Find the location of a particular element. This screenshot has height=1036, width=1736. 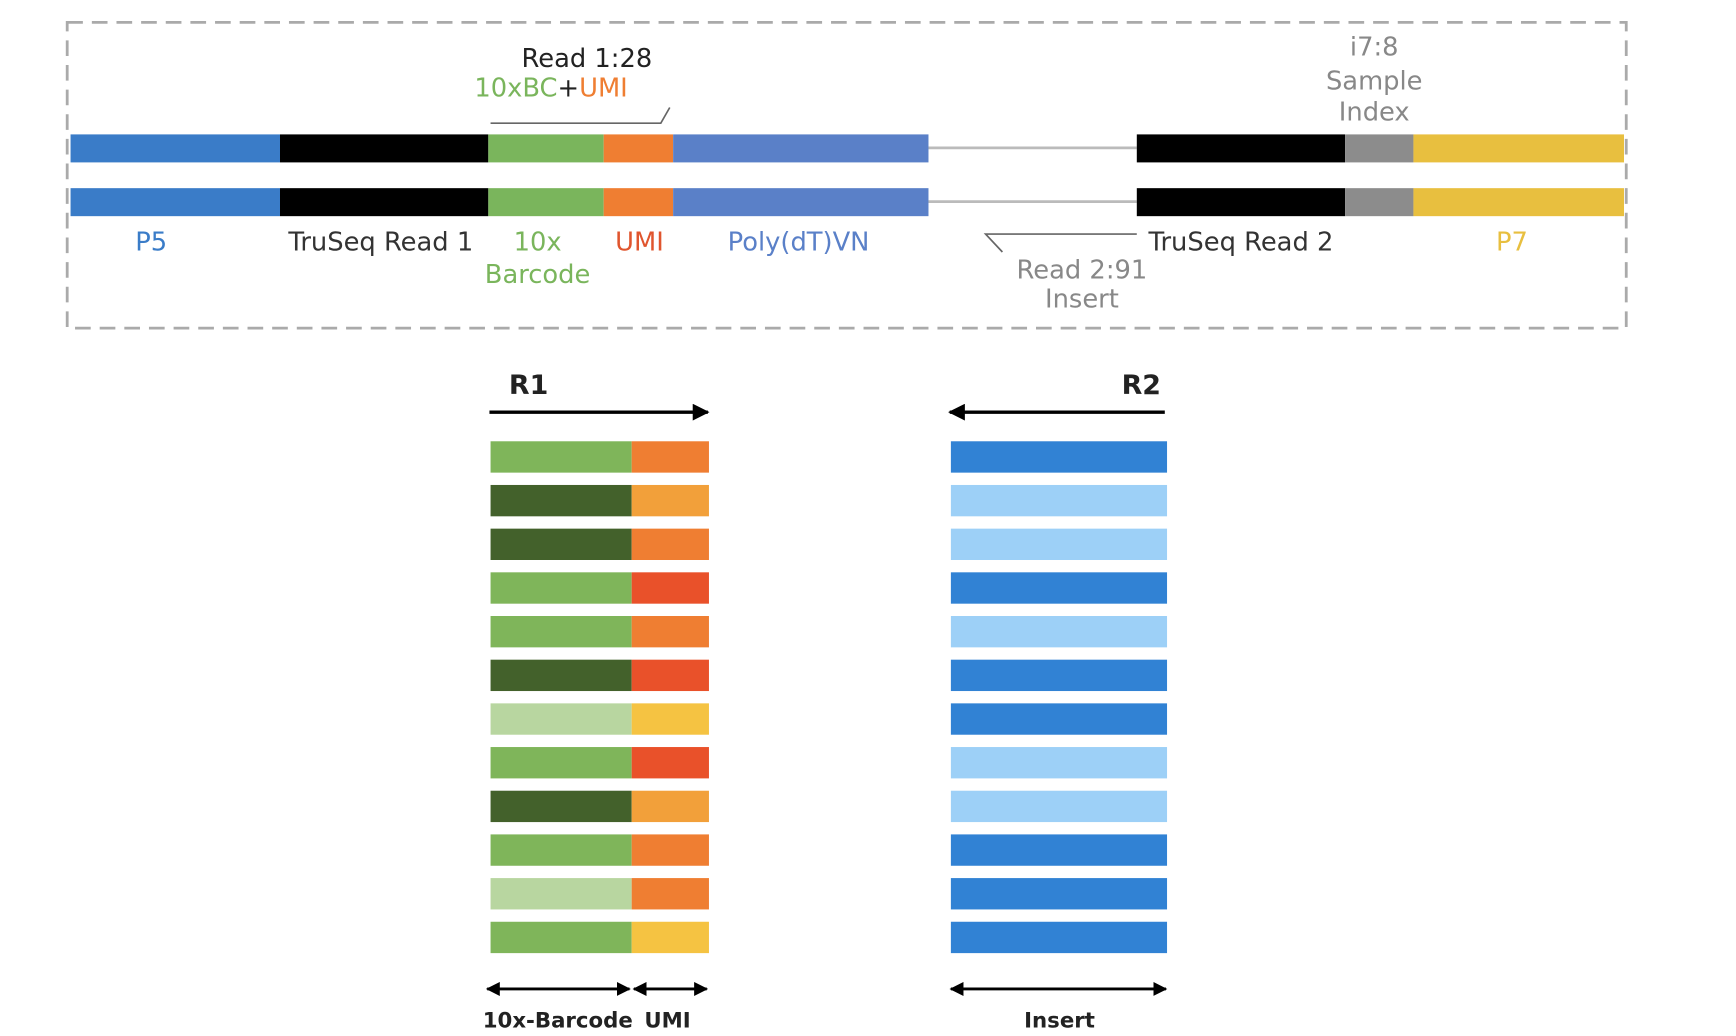

segment-label: Poly(dT)VN is located at coordinates (799, 243).